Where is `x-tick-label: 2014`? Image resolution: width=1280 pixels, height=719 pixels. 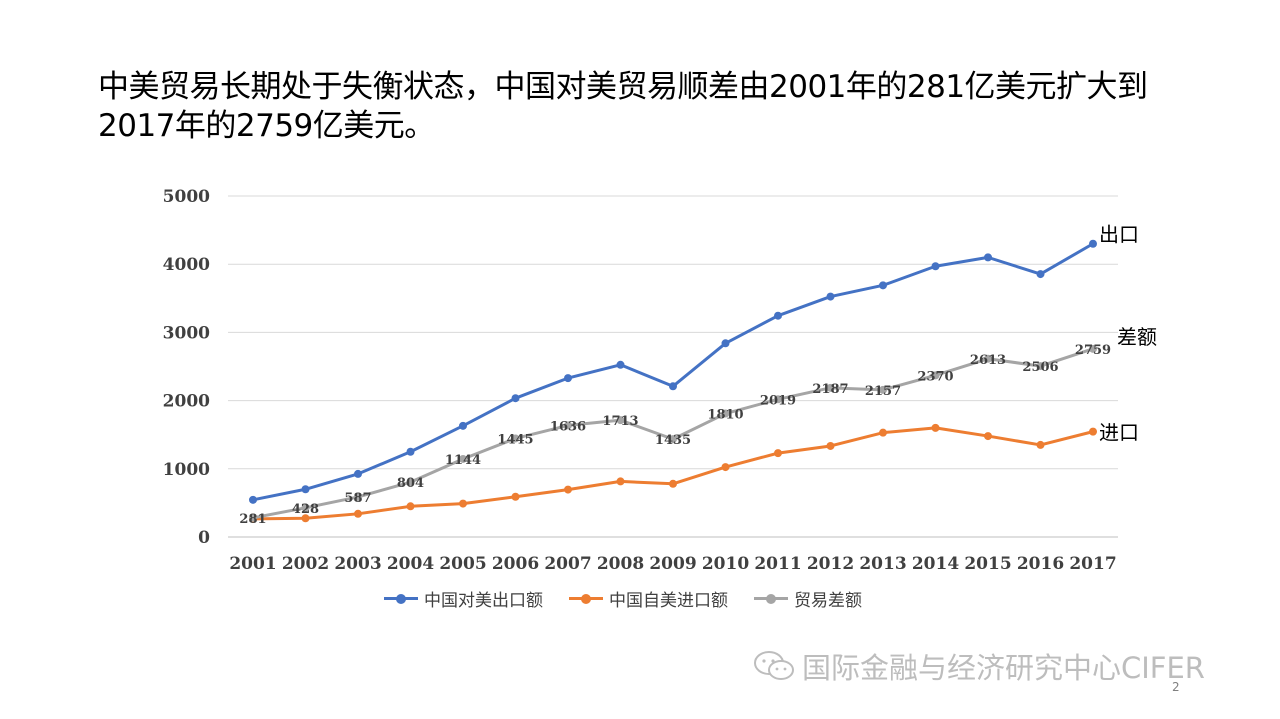
x-tick-label: 2014 is located at coordinates (935, 564).